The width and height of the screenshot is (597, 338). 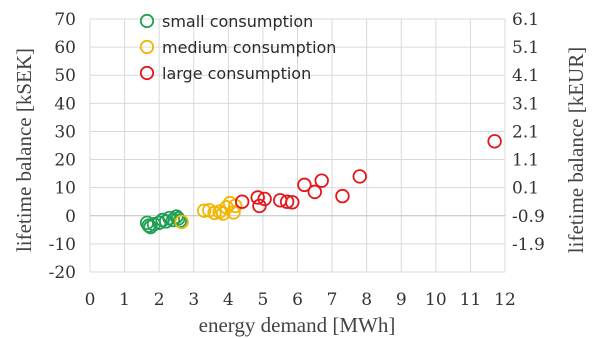 What do you see at coordinates (576, 150) in the screenshot?
I see `y2-axis-title: lifetime balance [kEUR]` at bounding box center [576, 150].